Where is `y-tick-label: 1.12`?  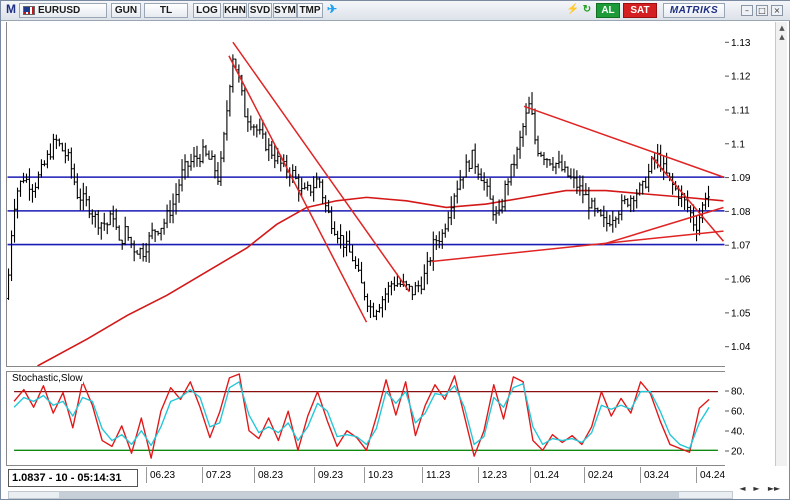 y-tick-label: 1.12 is located at coordinates (741, 77).